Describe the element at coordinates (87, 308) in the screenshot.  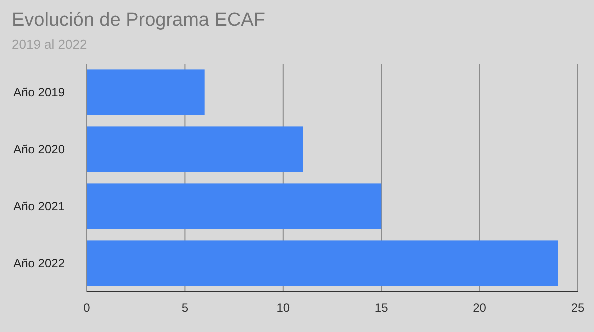
I see `x-tick-label: 0` at that location.